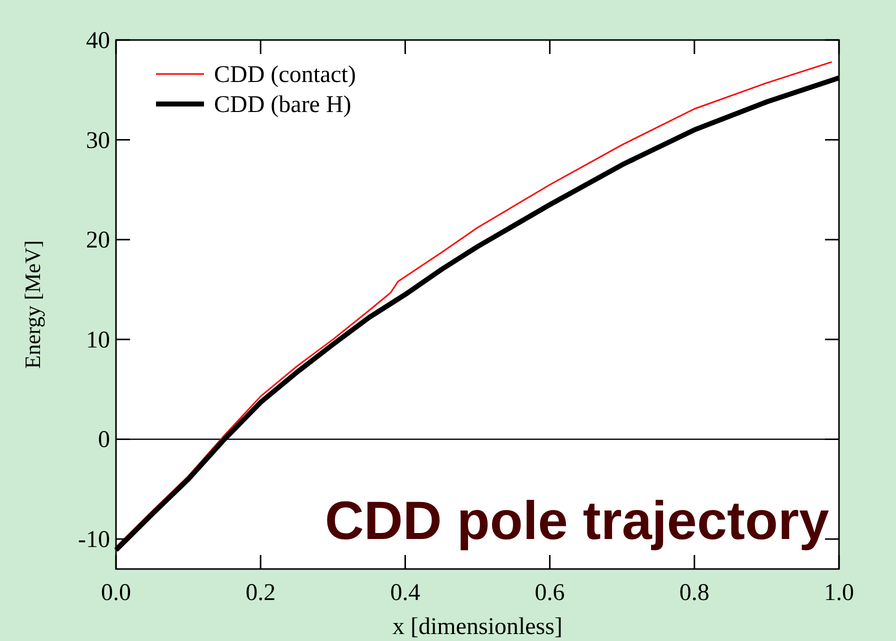 This screenshot has width=896, height=641. What do you see at coordinates (405, 593) in the screenshot?
I see `x-tick-label: 0.4` at bounding box center [405, 593].